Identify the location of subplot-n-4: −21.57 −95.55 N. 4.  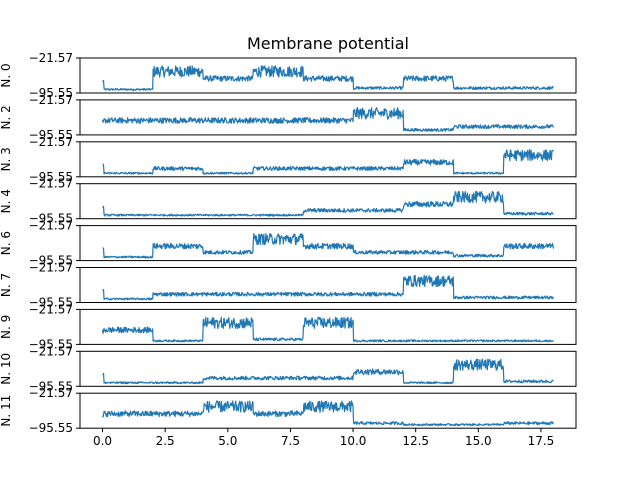
(288, 201).